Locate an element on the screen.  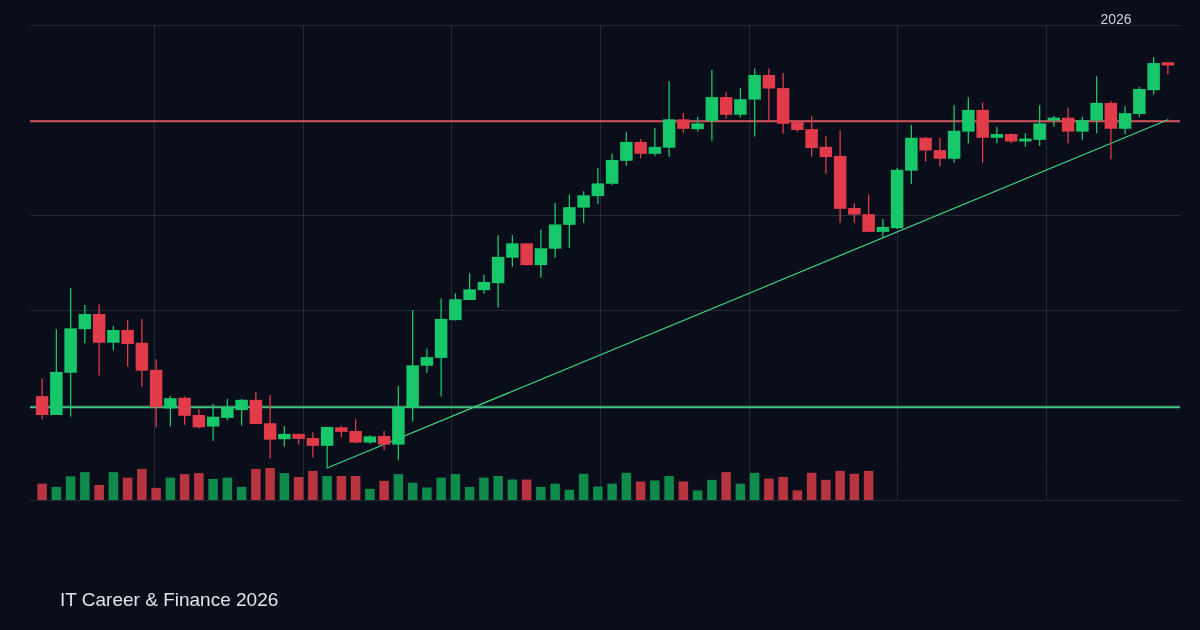
text: 2026 is located at coordinates (1116, 19).